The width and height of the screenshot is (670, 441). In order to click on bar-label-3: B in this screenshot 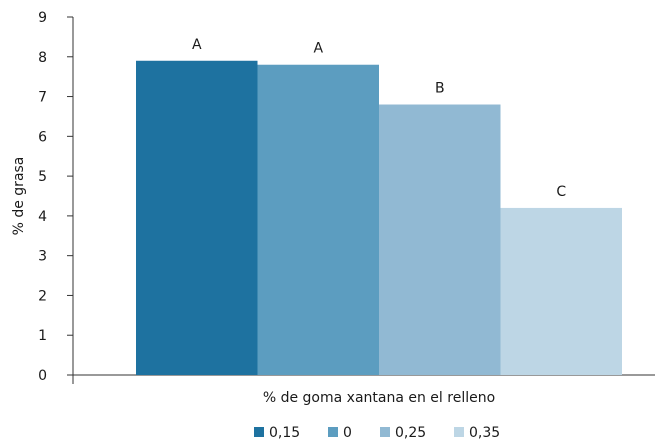, I will do `click(440, 89)`.